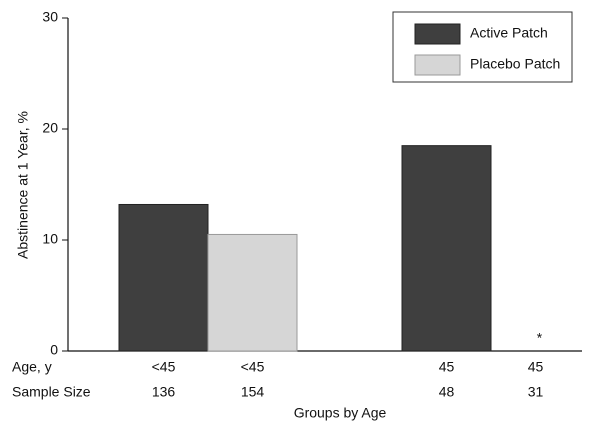 Image resolution: width=590 pixels, height=435 pixels. What do you see at coordinates (51, 392) in the screenshot?
I see `row-label: Sample Size` at bounding box center [51, 392].